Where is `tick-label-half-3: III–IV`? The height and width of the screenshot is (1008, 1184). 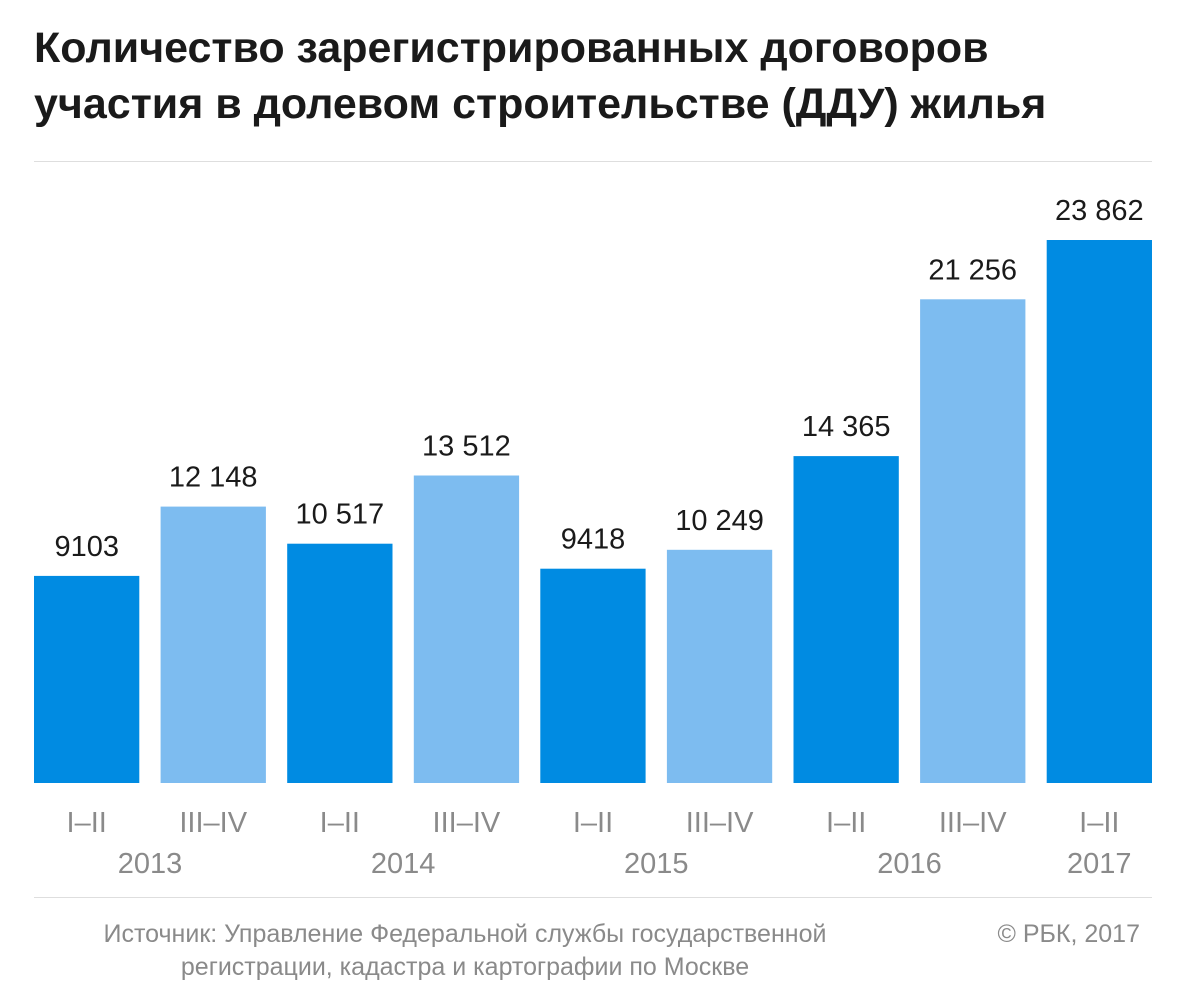 tick-label-half-3: III–IV is located at coordinates (467, 823).